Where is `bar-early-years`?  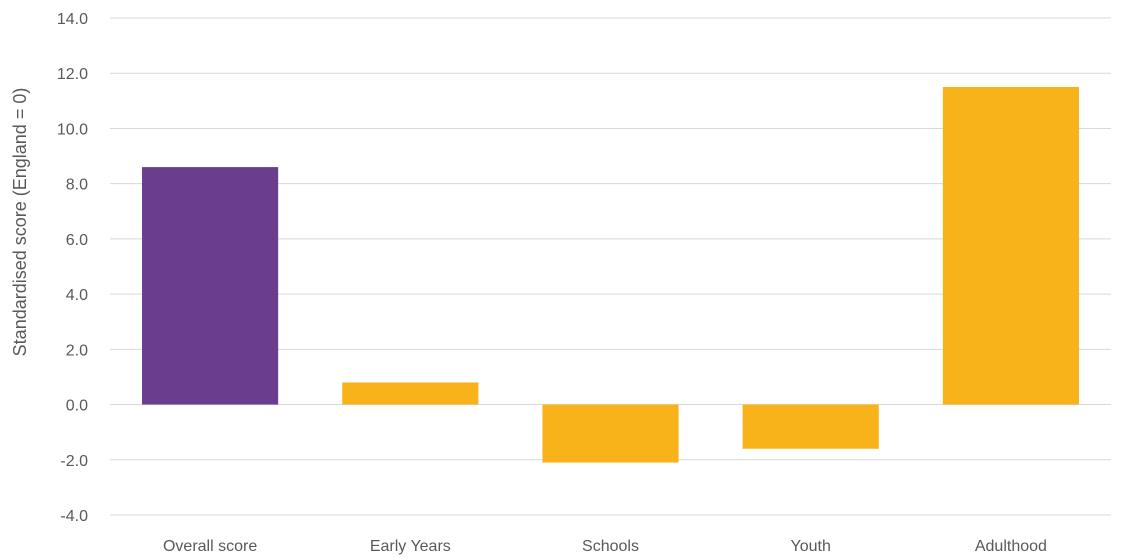 bar-early-years is located at coordinates (410, 393).